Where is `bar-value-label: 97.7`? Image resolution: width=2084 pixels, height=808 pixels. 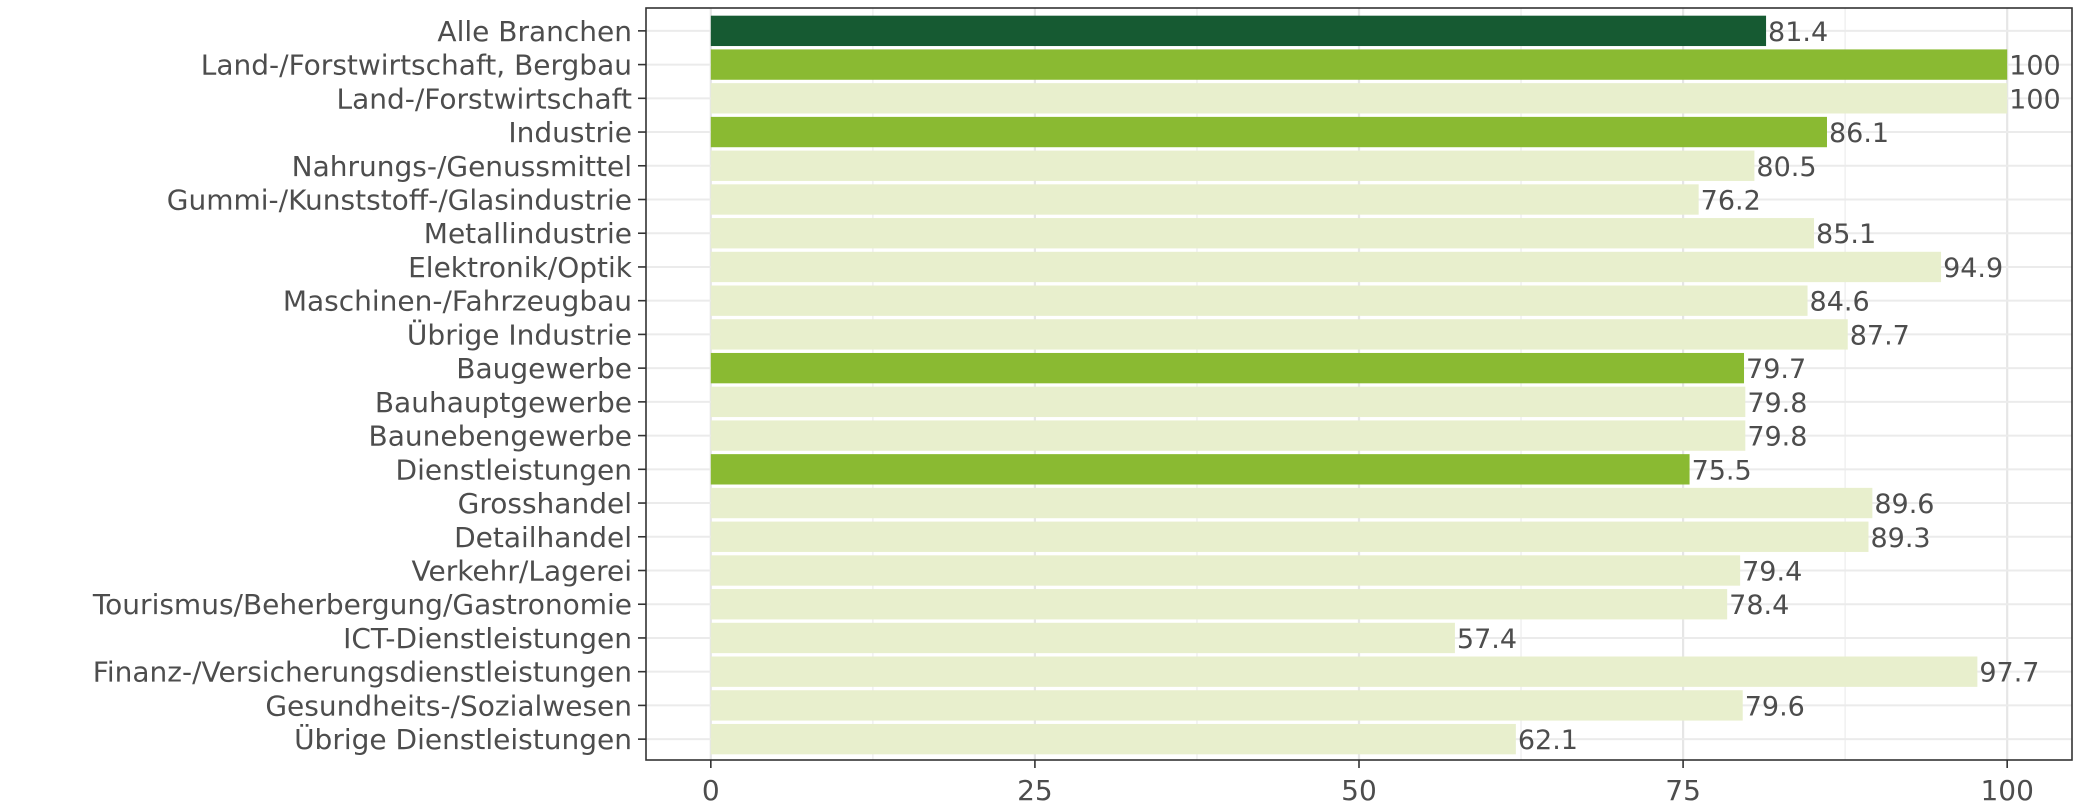
bar-value-label: 97.7 is located at coordinates (2009, 673).